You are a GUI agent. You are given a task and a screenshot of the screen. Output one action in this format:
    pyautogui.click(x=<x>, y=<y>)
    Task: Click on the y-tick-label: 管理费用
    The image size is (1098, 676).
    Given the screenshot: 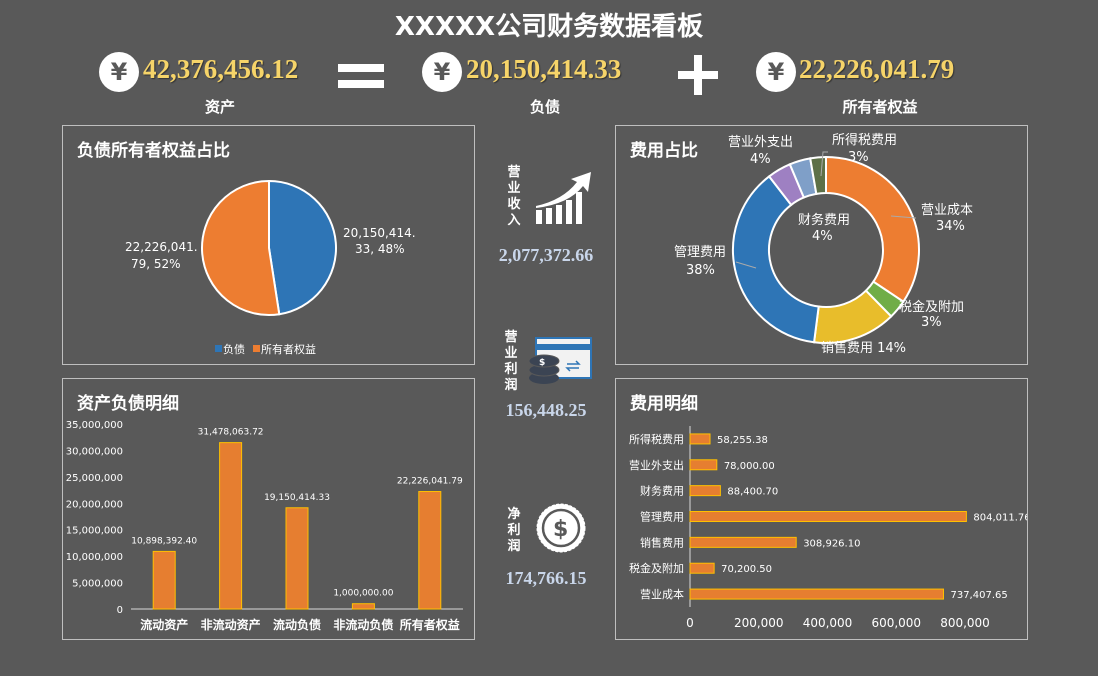 What is the action you would take?
    pyautogui.click(x=662, y=517)
    